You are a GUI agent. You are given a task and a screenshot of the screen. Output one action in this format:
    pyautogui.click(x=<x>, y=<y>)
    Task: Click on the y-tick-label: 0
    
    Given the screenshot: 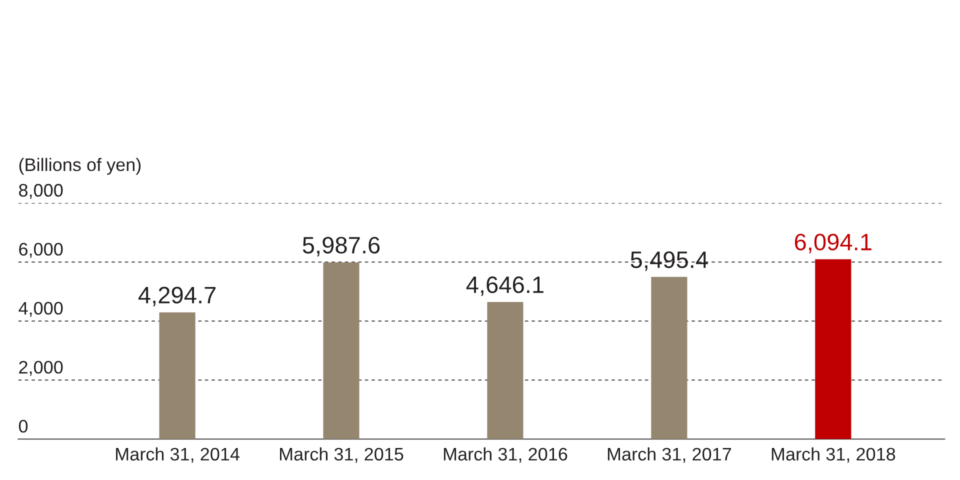 What is the action you would take?
    pyautogui.click(x=23, y=426)
    